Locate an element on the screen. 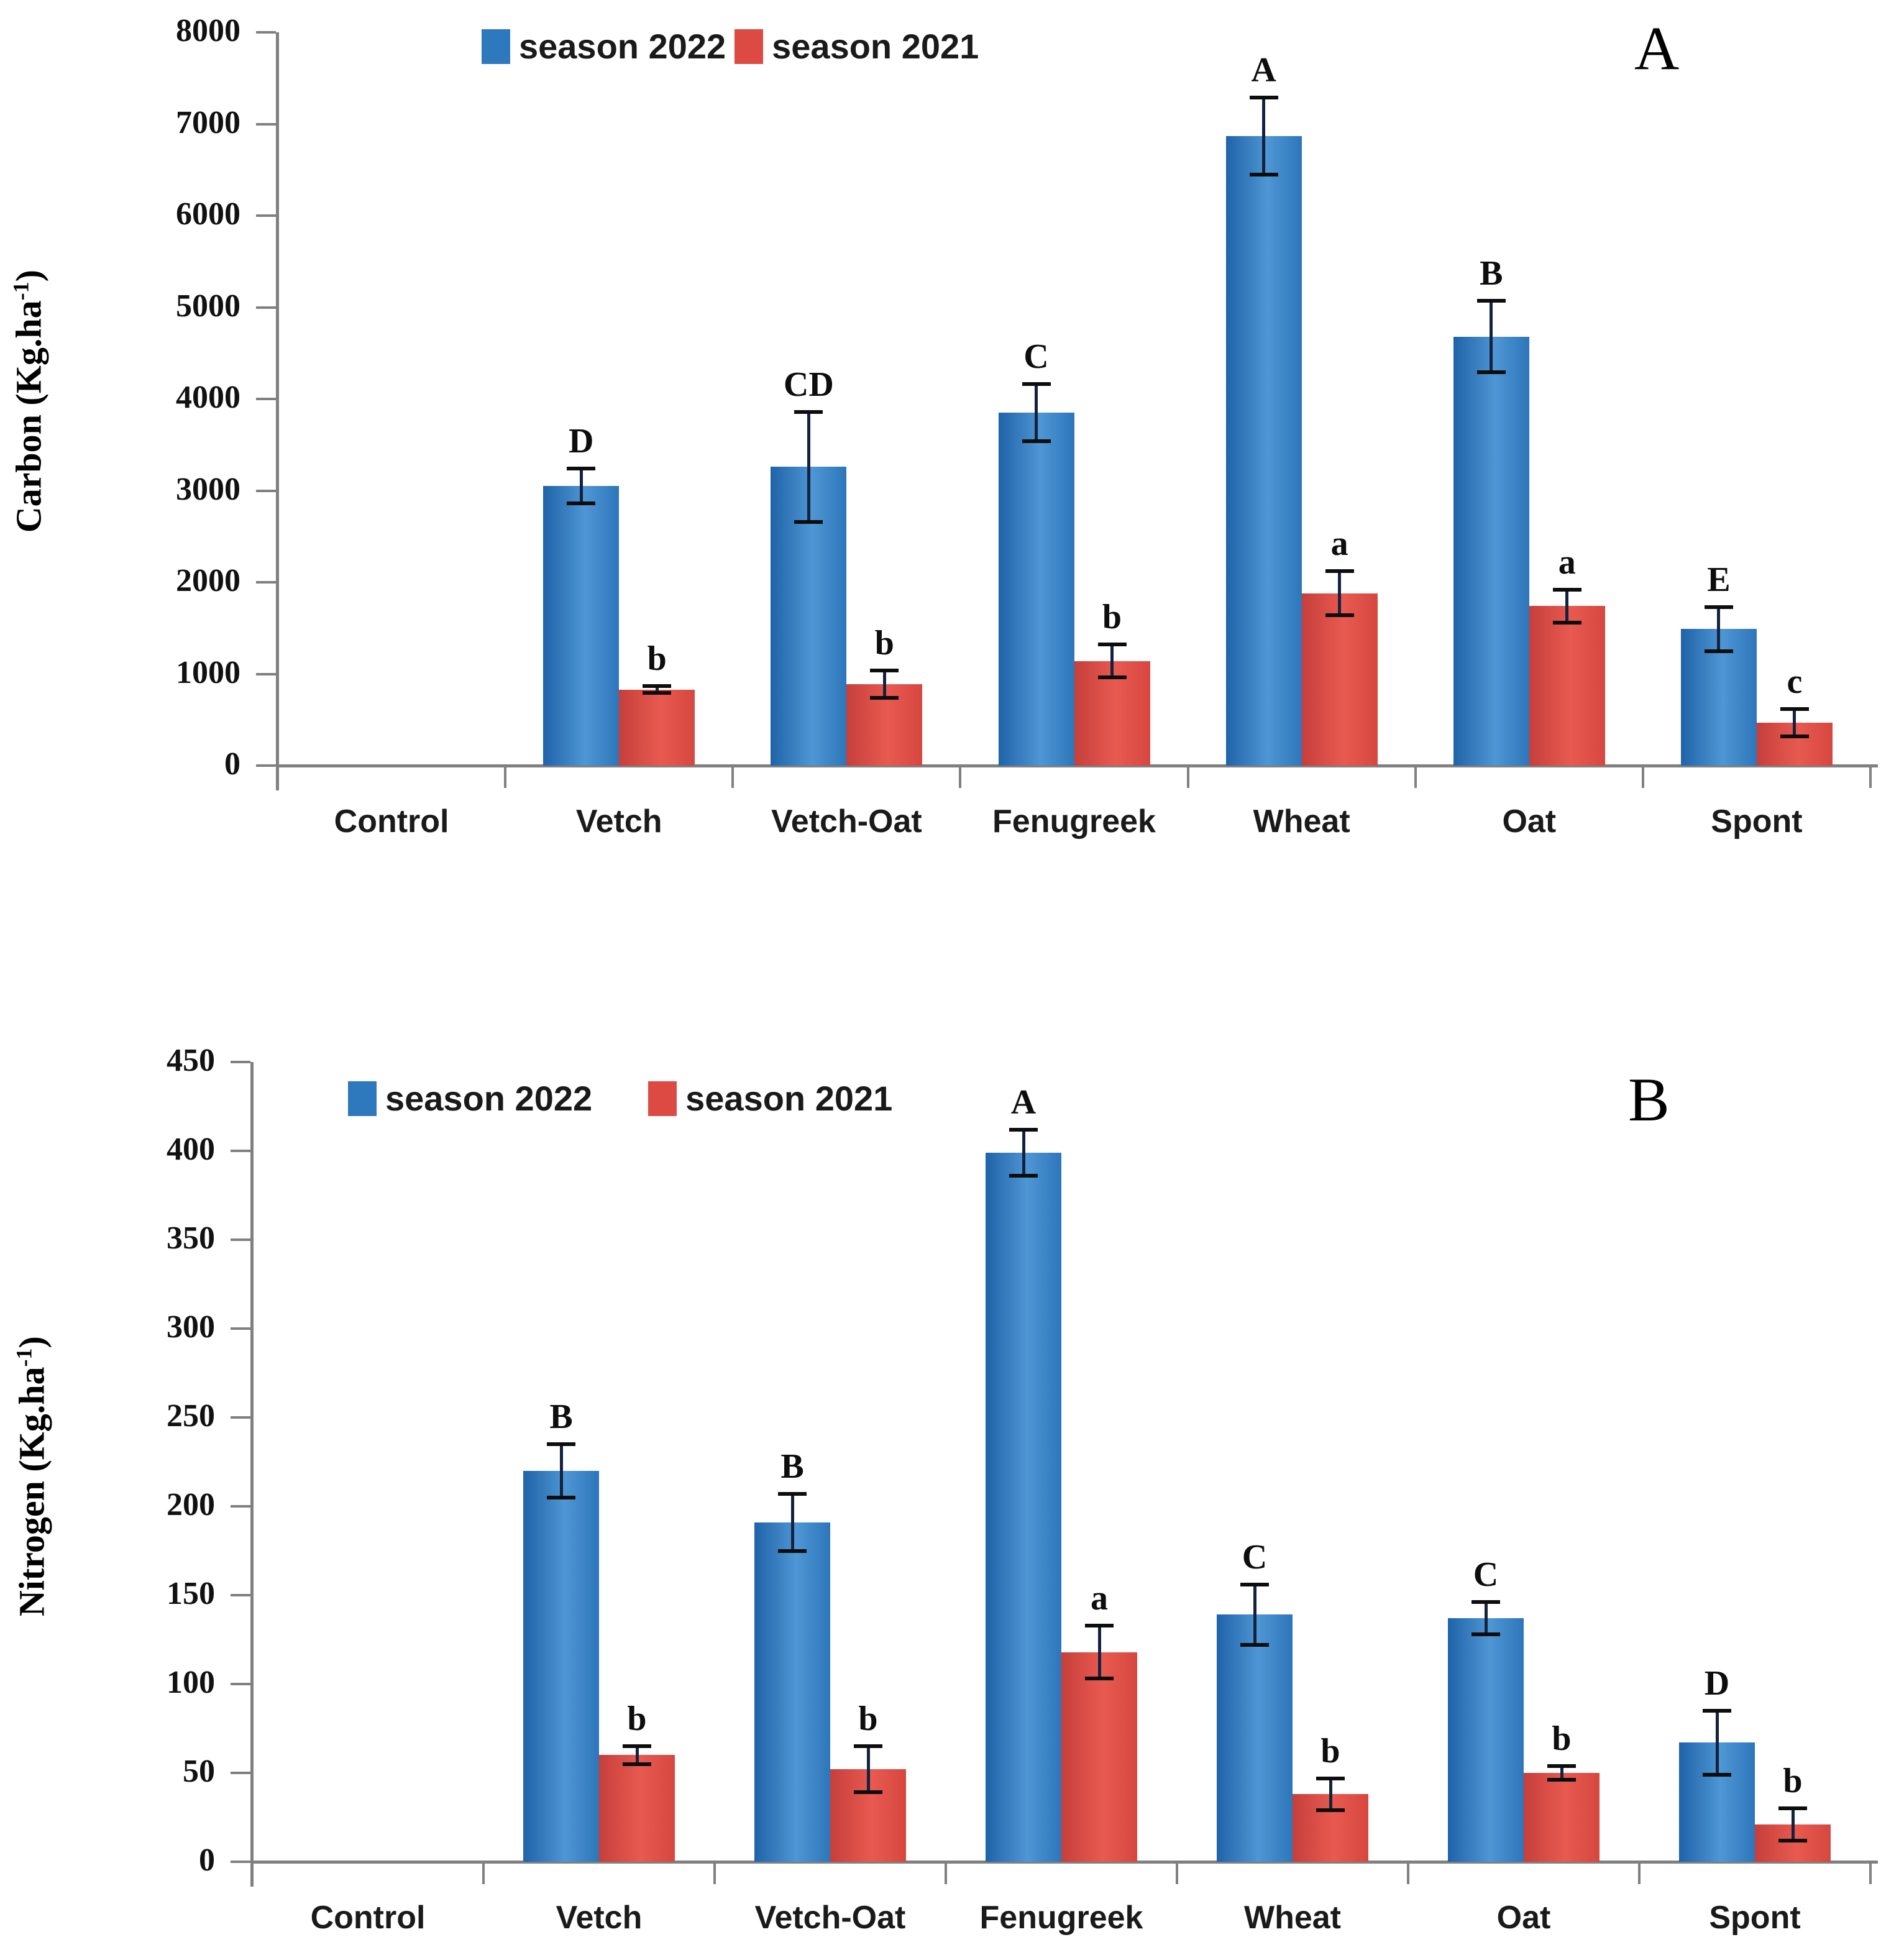 The height and width of the screenshot is (1950, 1904). y-tick-label: 350 is located at coordinates (191, 1238).